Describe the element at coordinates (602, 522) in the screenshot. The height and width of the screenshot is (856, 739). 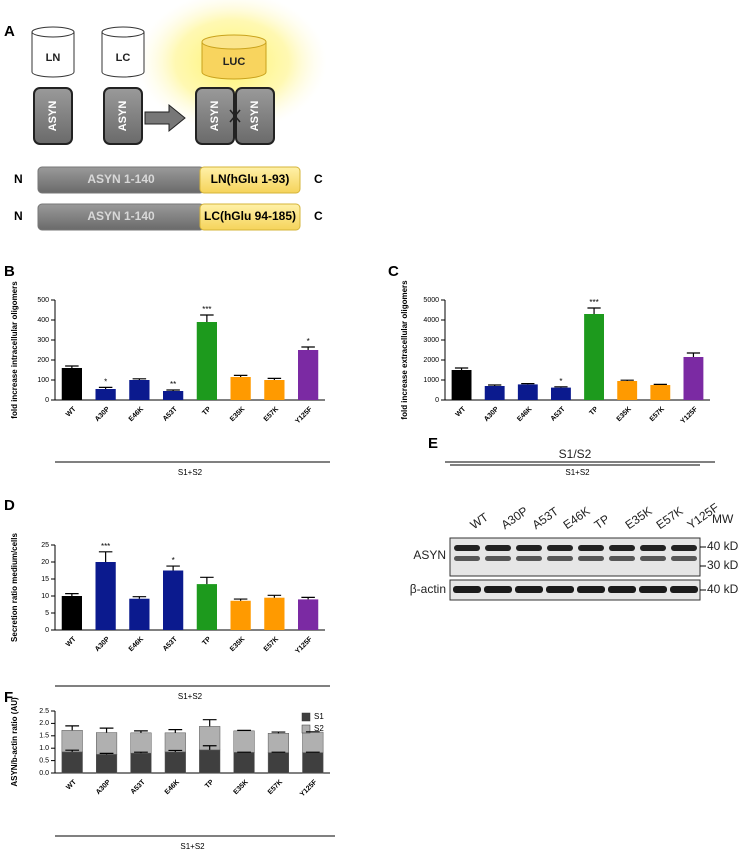
I see `lane-label: TP` at that location.